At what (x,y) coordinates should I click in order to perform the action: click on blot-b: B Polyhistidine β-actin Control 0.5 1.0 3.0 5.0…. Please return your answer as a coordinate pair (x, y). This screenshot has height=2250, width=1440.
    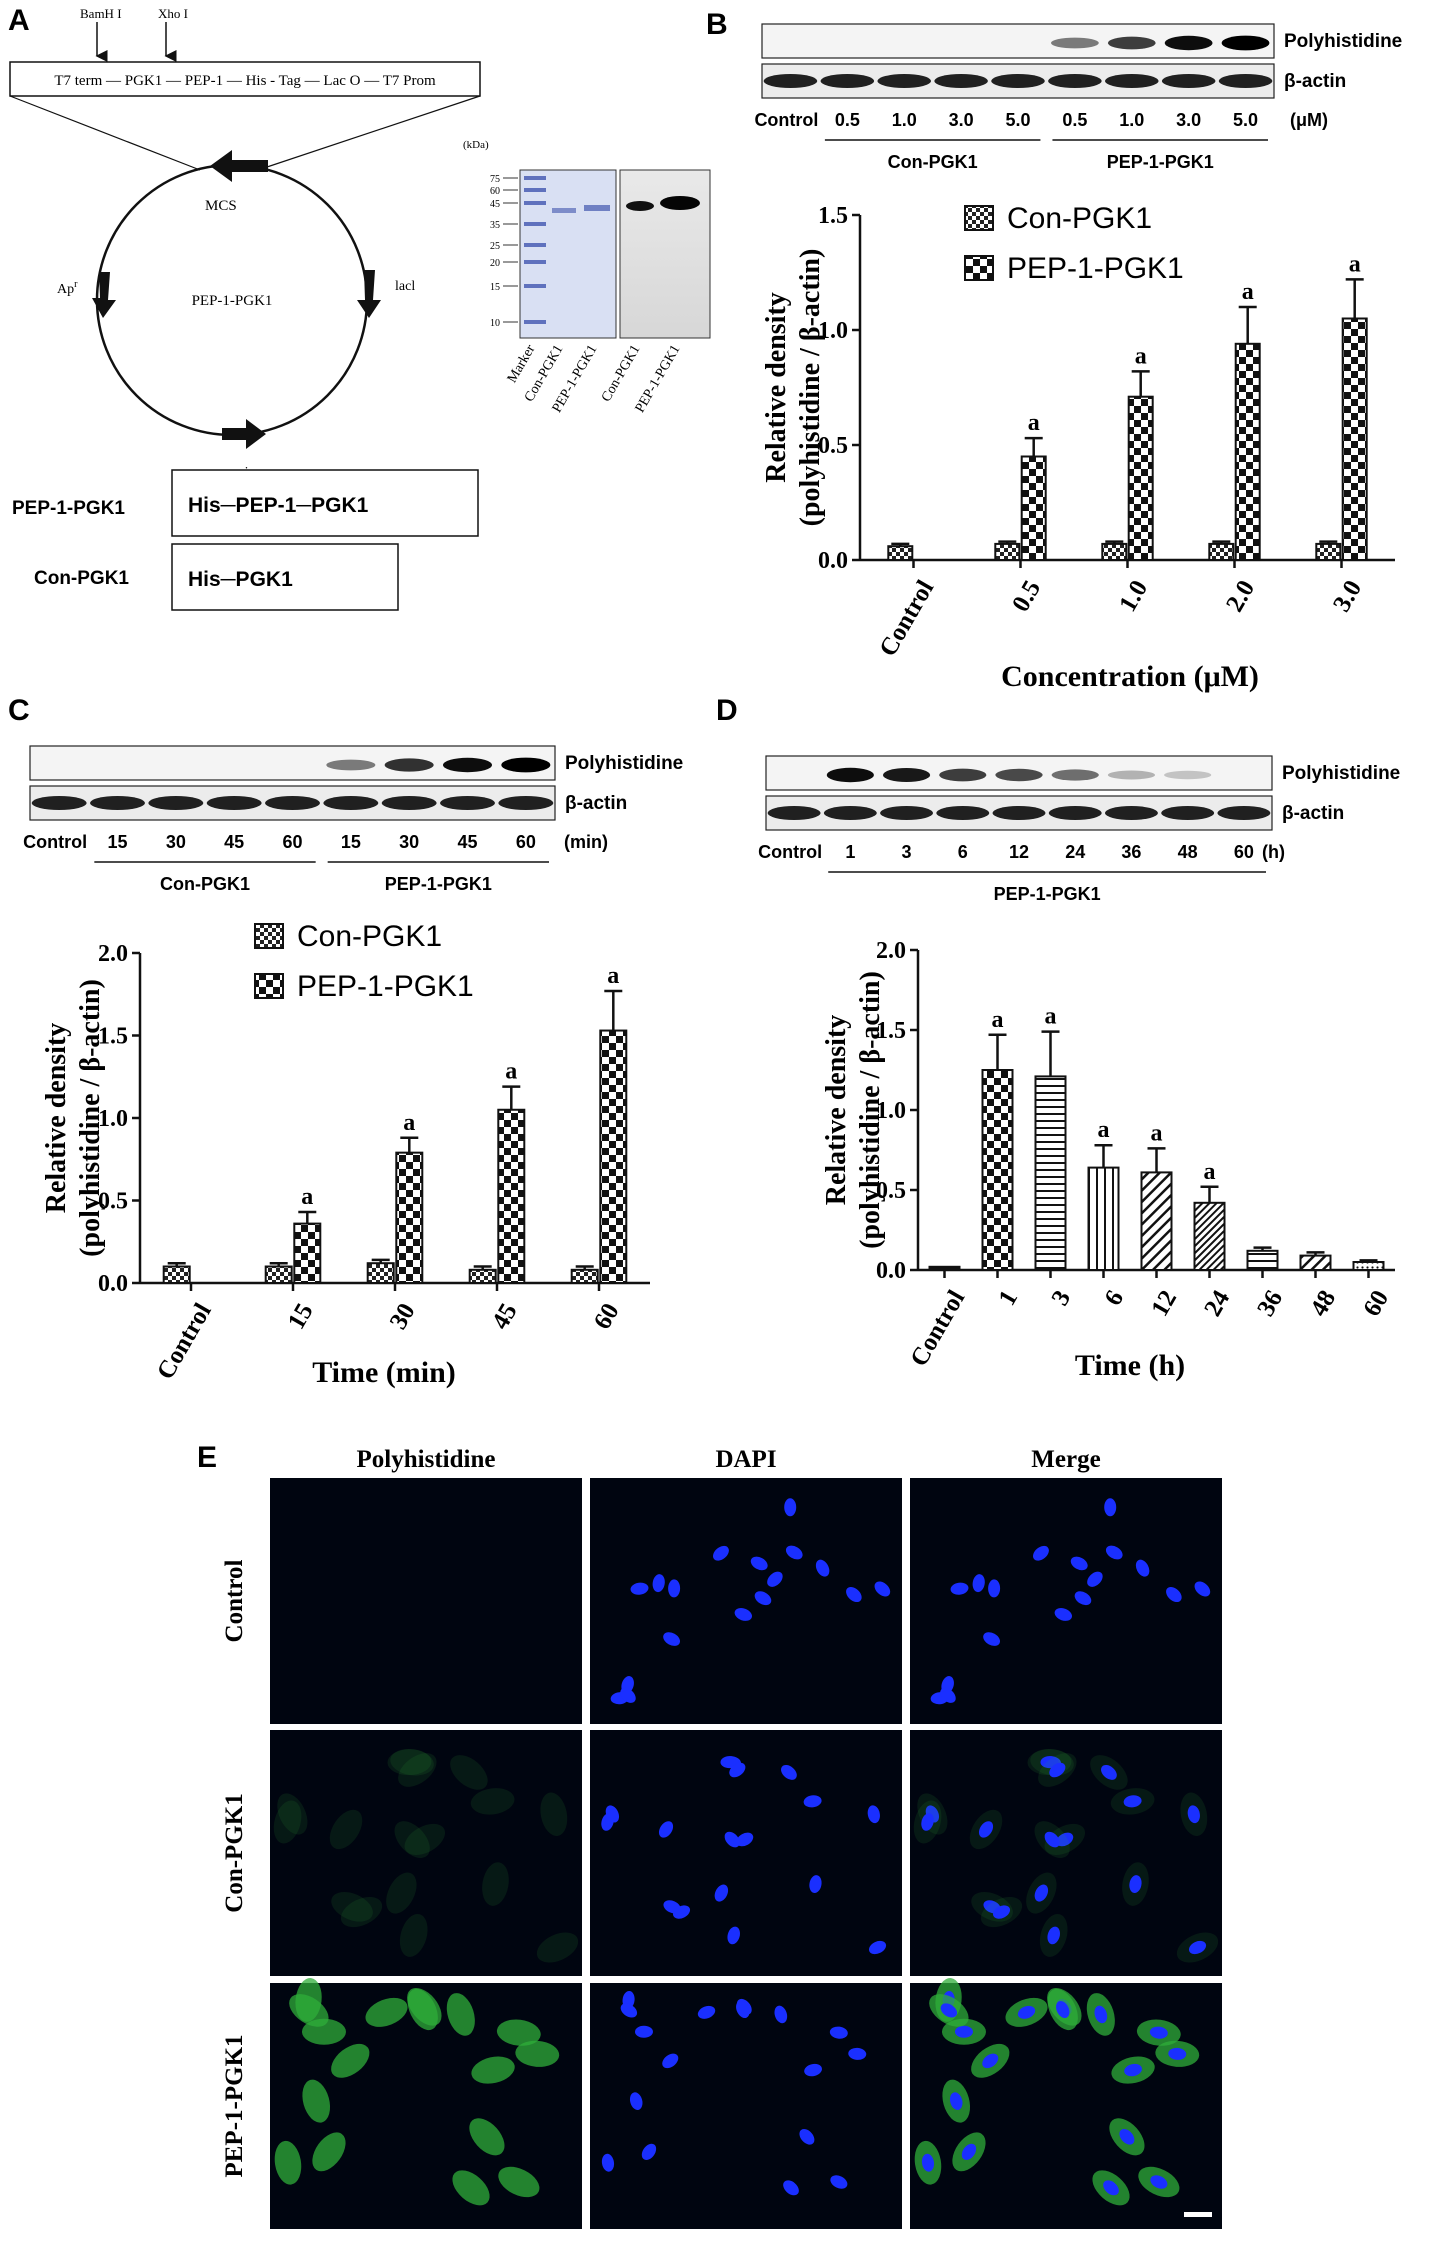
    Looking at the image, I should click on (1054, 90).